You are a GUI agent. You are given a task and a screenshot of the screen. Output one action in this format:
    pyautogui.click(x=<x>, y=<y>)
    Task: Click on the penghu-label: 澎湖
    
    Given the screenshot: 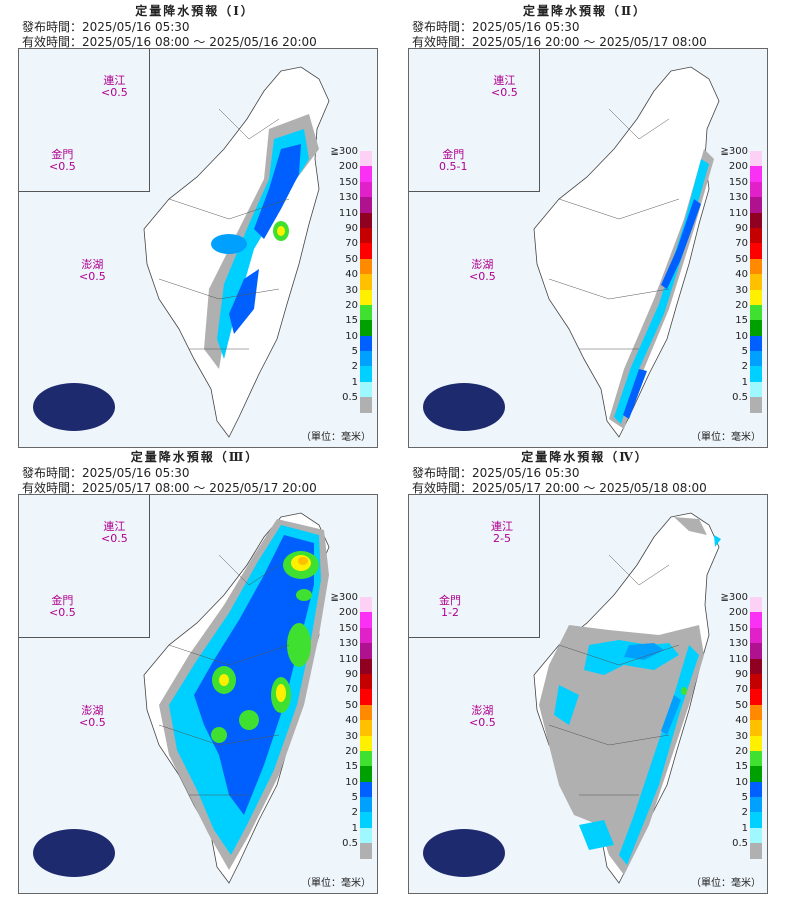 What is the action you would take?
    pyautogui.click(x=92, y=710)
    